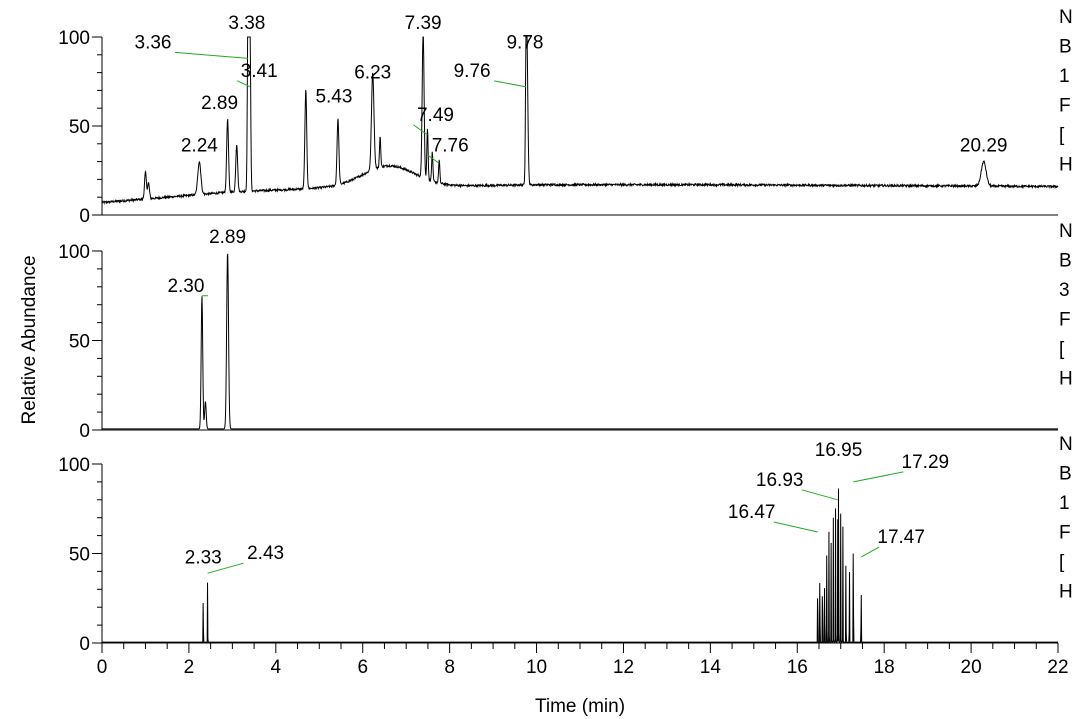 Image resolution: width=1073 pixels, height=719 pixels. What do you see at coordinates (472, 71) in the screenshot?
I see `peak-label: 9.76` at bounding box center [472, 71].